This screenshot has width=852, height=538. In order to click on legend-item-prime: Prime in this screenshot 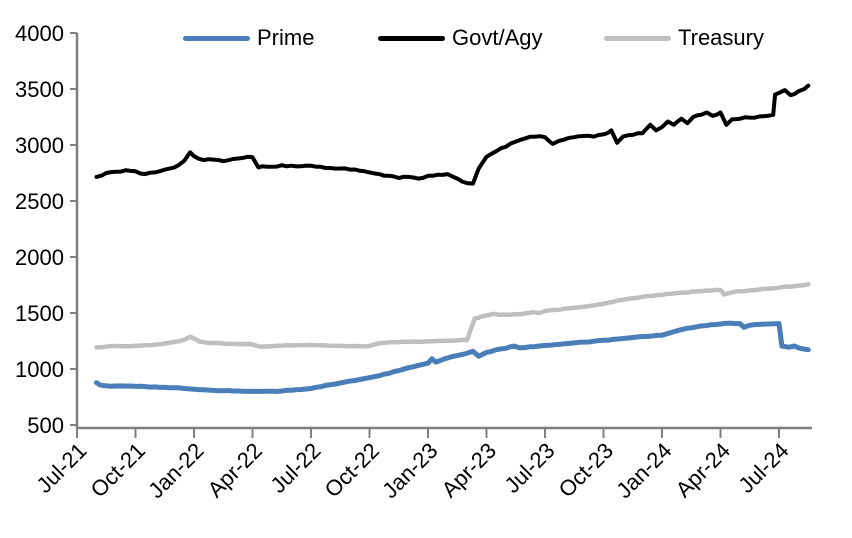, I will do `click(248, 38)`.